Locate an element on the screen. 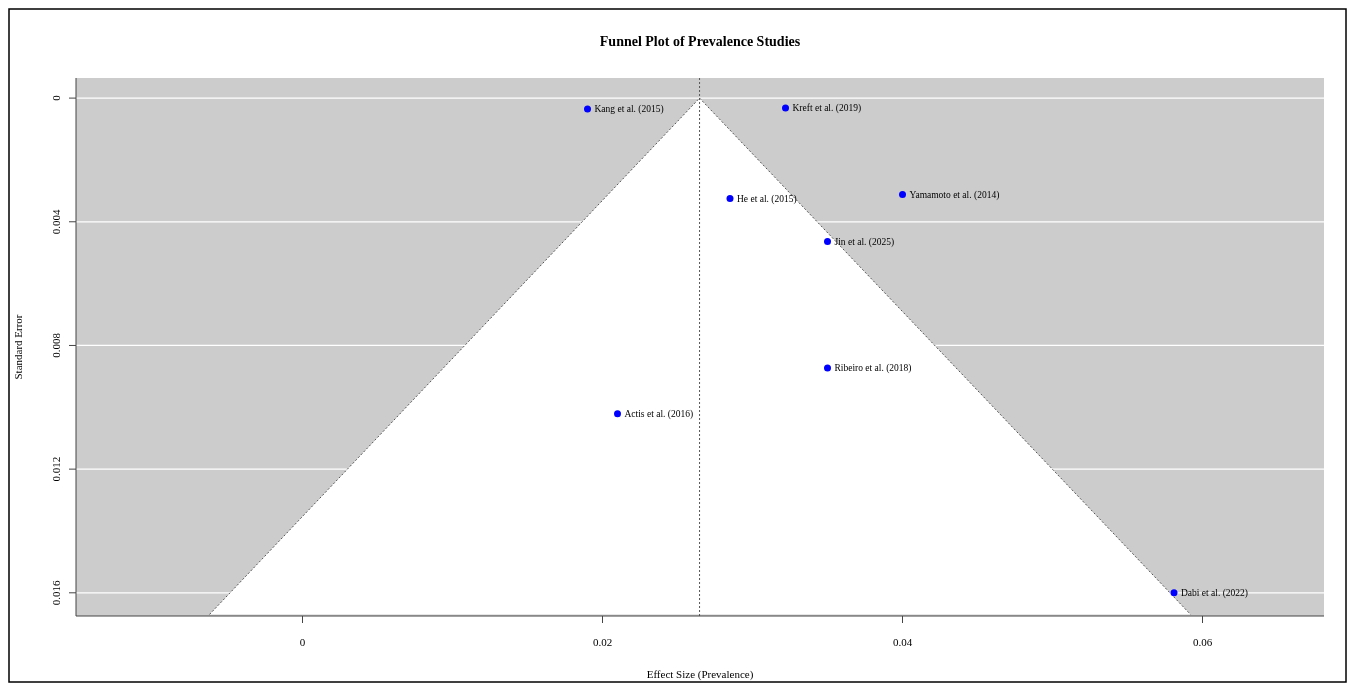  y-tick-label: 0.008 is located at coordinates (56, 345).